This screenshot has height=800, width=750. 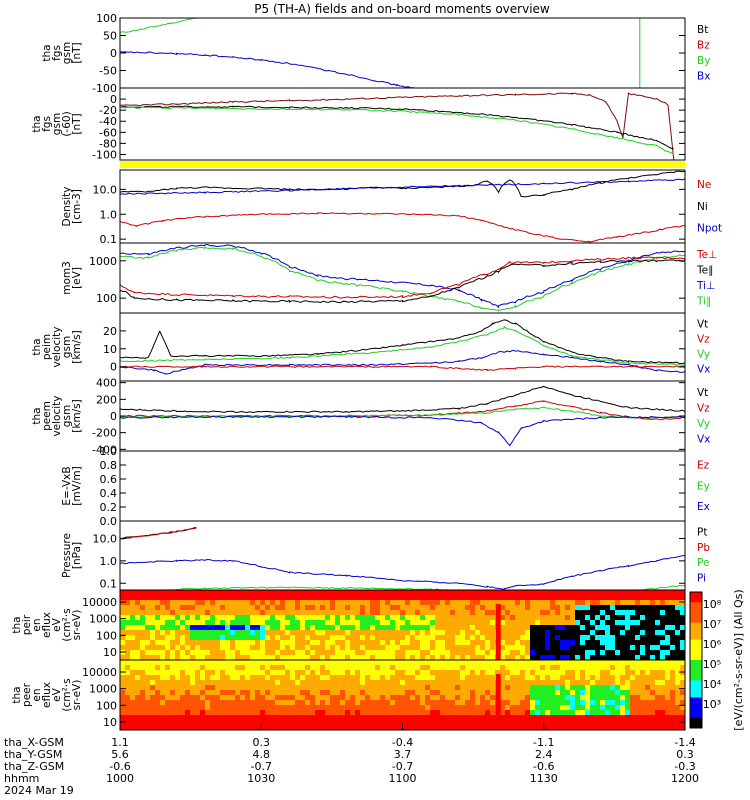 I want to click on colorbar-tick: 10³, so click(x=712, y=704).